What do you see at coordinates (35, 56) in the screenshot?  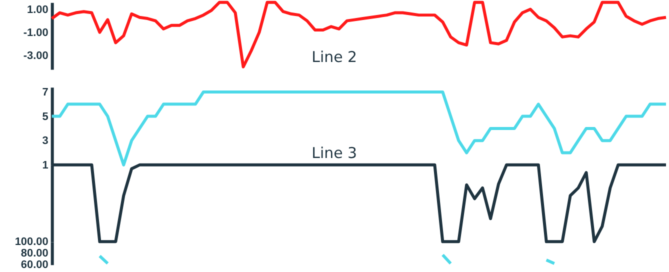 I see `y-tick-label: -3.00` at bounding box center [35, 56].